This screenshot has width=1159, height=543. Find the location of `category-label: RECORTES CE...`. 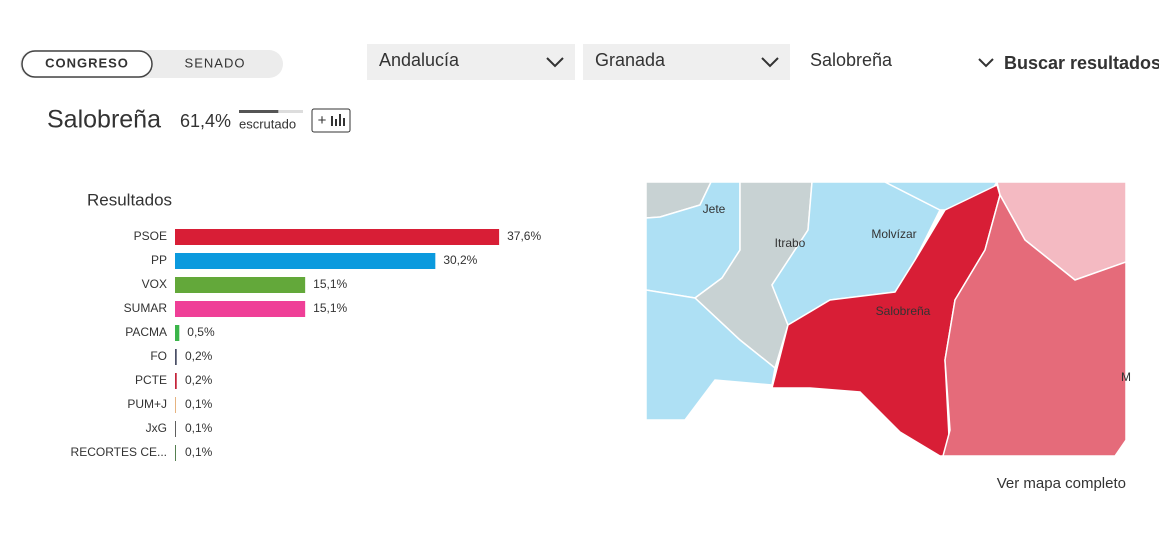

category-label: RECORTES CE... is located at coordinates (119, 452).